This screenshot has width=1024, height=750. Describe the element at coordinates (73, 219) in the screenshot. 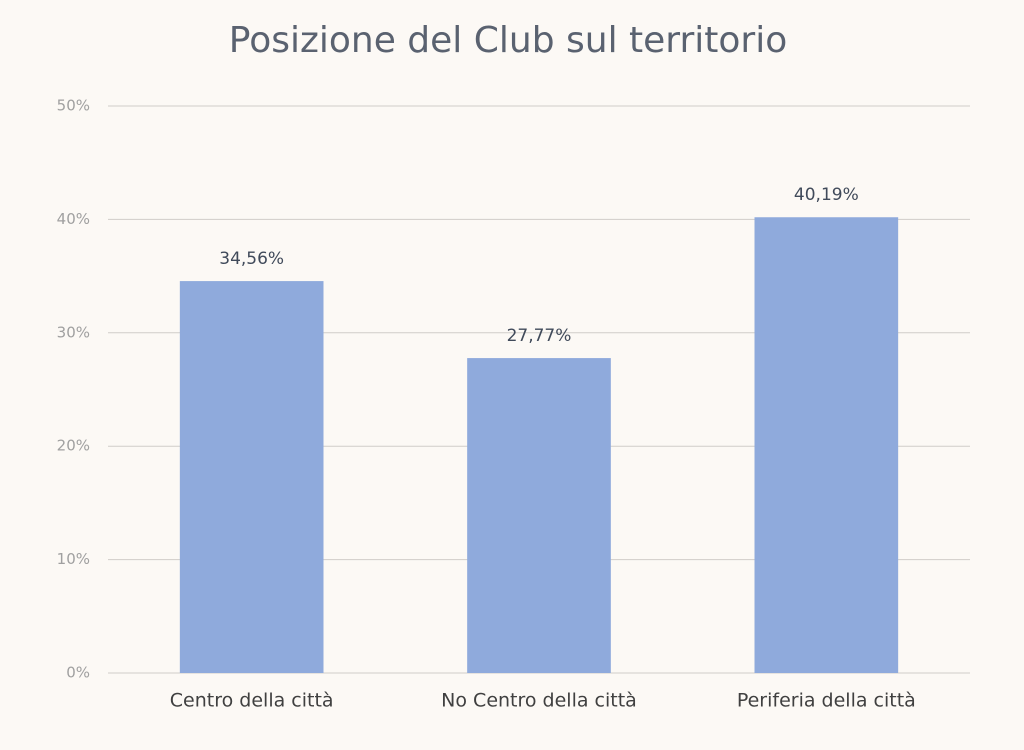

I see `y-tick-label: 40%` at that location.